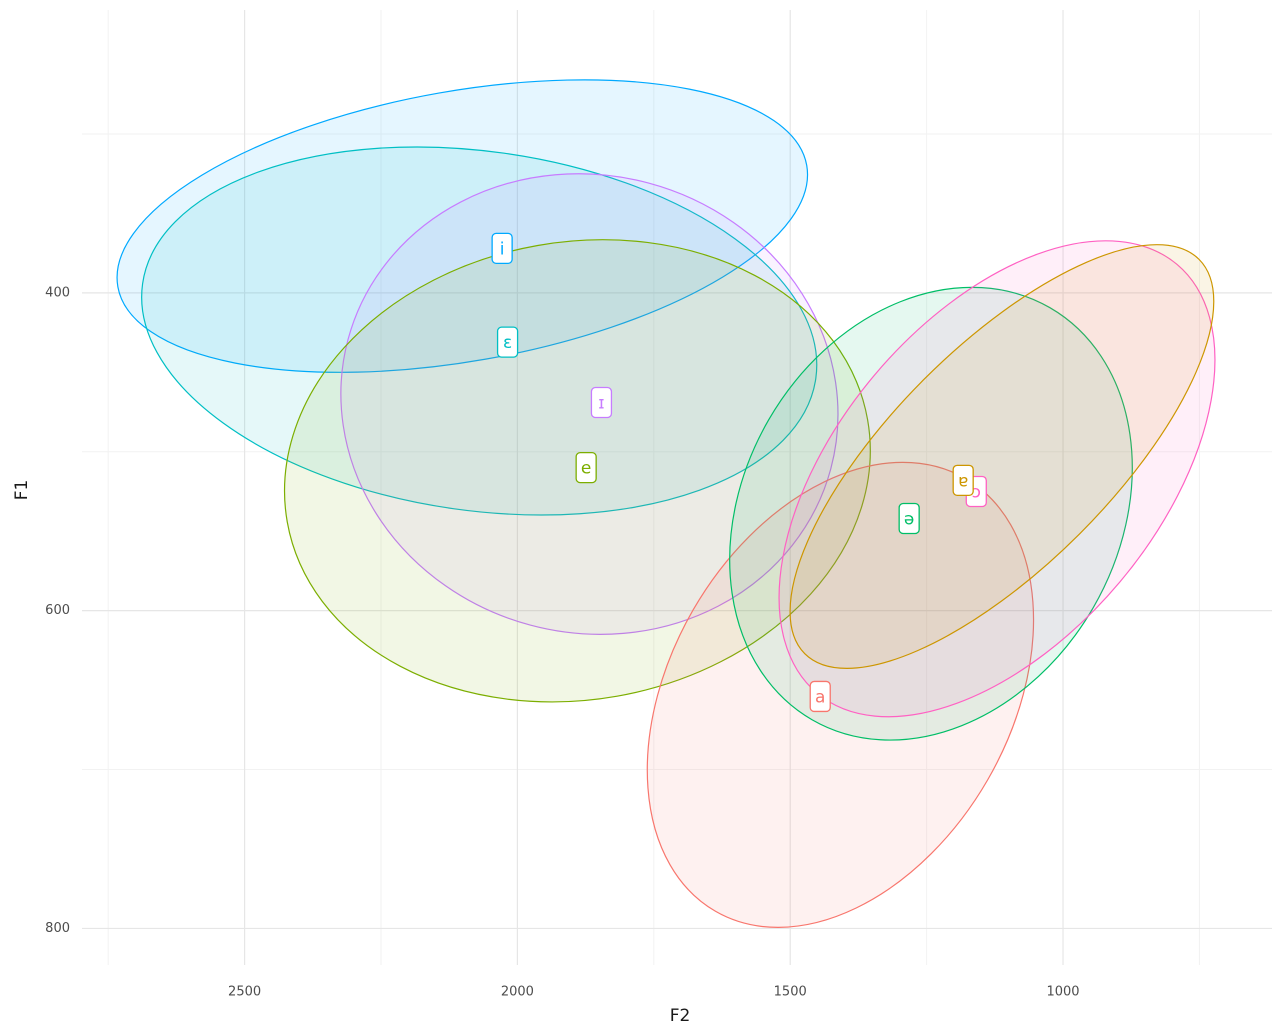 This screenshot has height=1028, width=1272. Describe the element at coordinates (244, 992) in the screenshot. I see `x-tick-label: 2500` at that location.